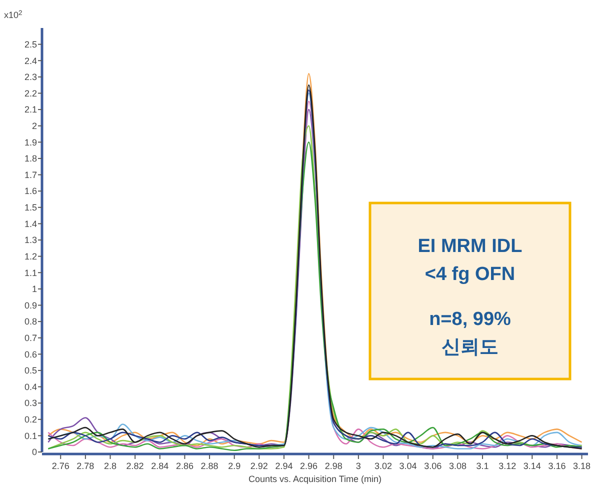 The width and height of the screenshot is (603, 491). What do you see at coordinates (30, 61) in the screenshot?
I see `y-tick-label: 2.4` at bounding box center [30, 61].